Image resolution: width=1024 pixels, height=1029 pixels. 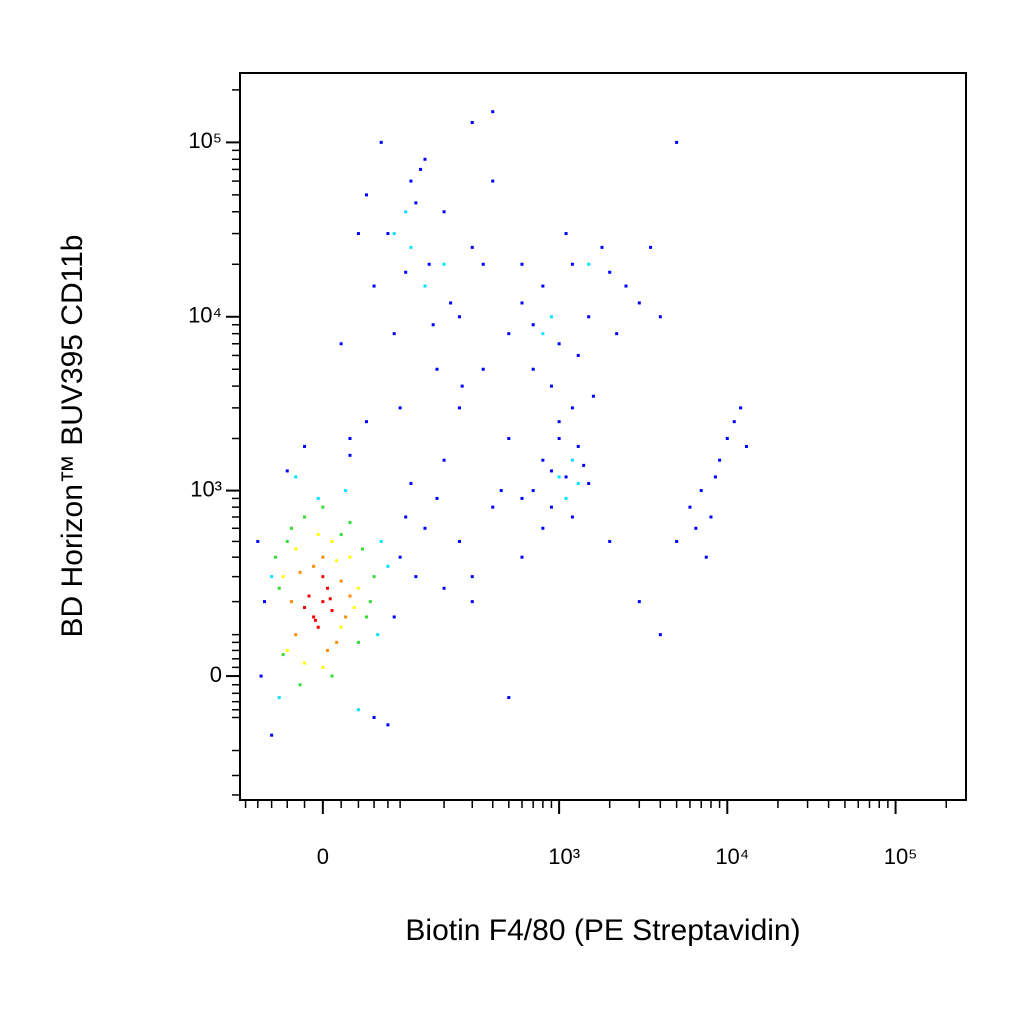 What do you see at coordinates (602, 930) in the screenshot?
I see `x-axis-label: Biotin F4/80 (PE Streptavidin)` at bounding box center [602, 930].